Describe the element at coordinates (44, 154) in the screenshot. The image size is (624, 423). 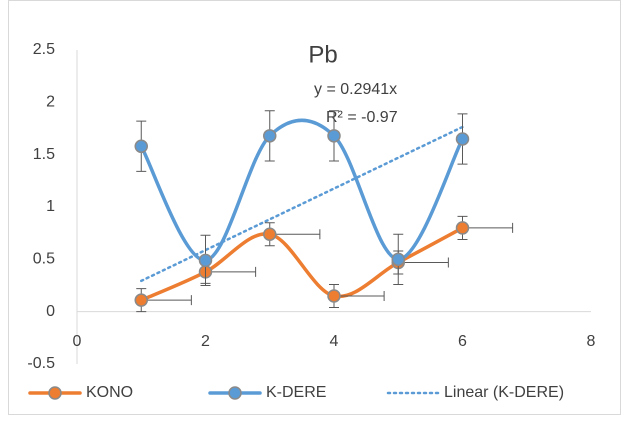
I see `y-tick-label: 1.5` at that location.